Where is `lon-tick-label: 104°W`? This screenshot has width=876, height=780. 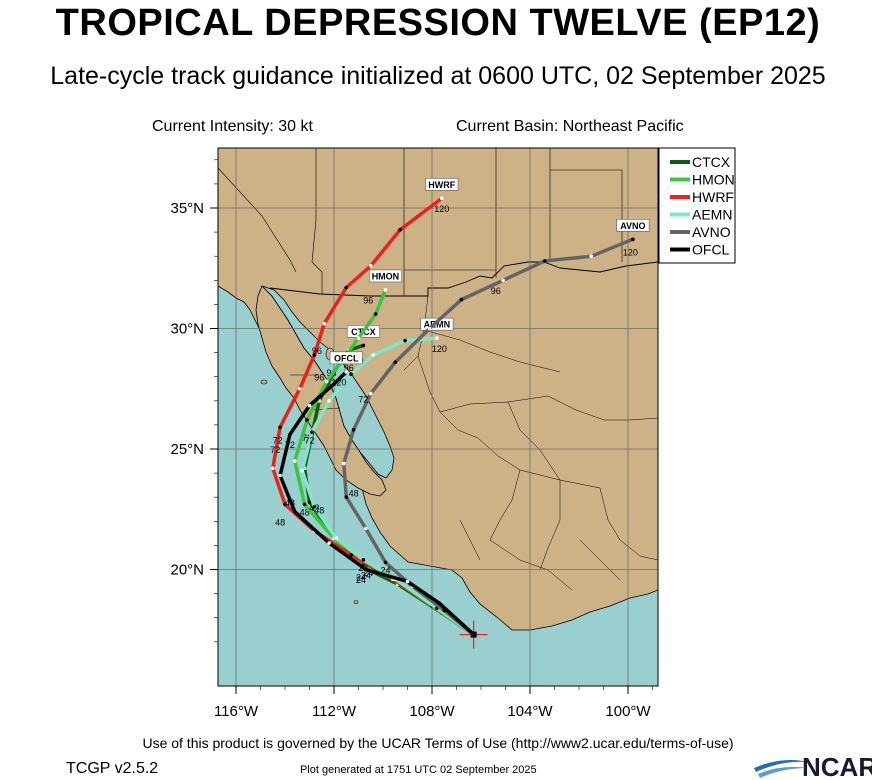 lon-tick-label: 104°W is located at coordinates (530, 711).